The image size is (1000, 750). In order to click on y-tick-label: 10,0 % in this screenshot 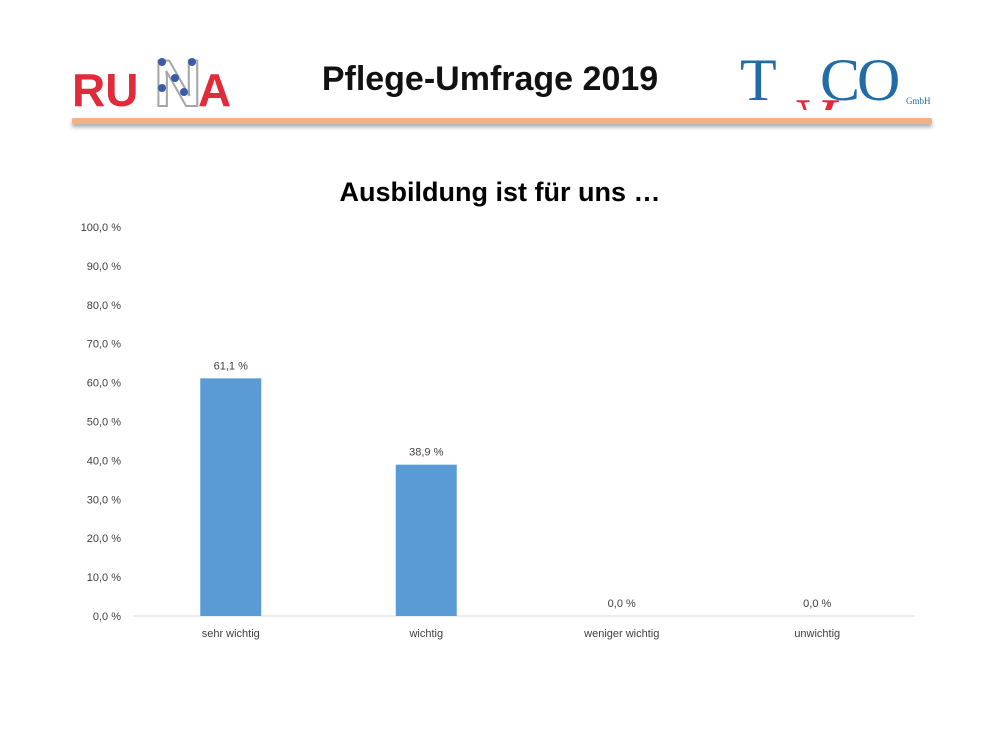, I will do `click(104, 578)`.